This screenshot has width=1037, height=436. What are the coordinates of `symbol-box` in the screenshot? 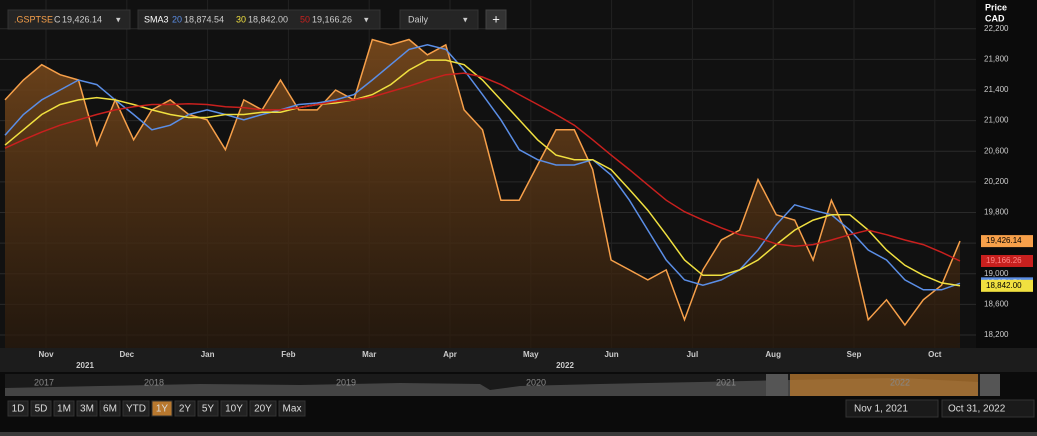 It's located at (69, 19).